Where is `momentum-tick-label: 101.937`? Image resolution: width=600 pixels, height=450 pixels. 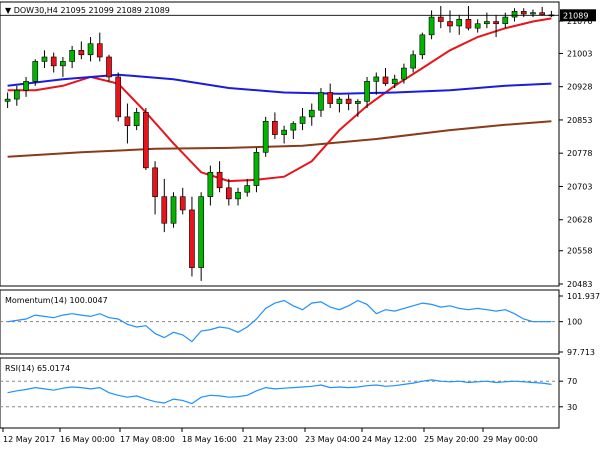 momentum-tick-label: 101.937 is located at coordinates (583, 296).